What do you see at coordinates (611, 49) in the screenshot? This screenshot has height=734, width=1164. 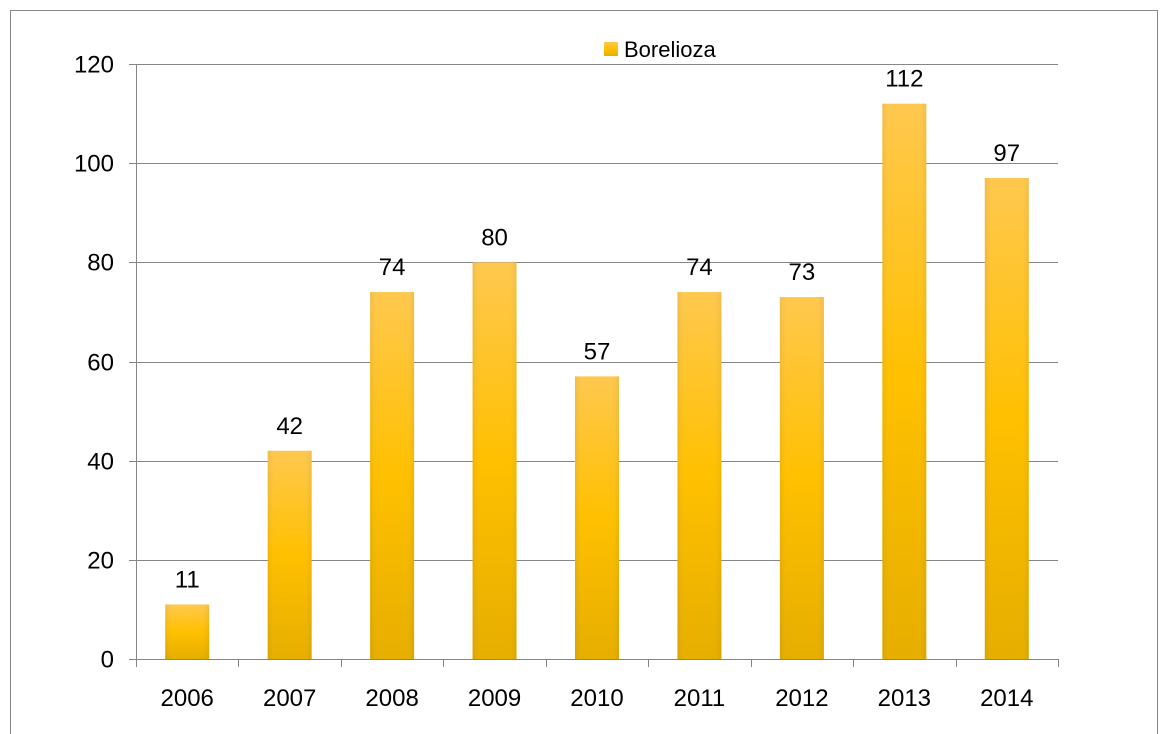 I see `legend-swatch` at bounding box center [611, 49].